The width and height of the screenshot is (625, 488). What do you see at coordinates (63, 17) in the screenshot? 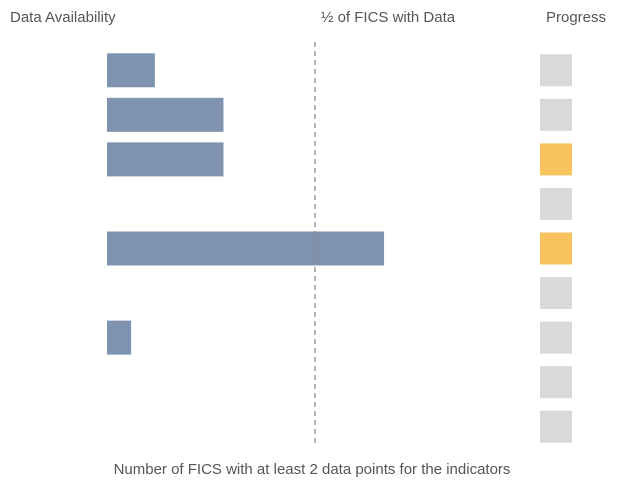
I see `header-left: Data Availability` at bounding box center [63, 17].